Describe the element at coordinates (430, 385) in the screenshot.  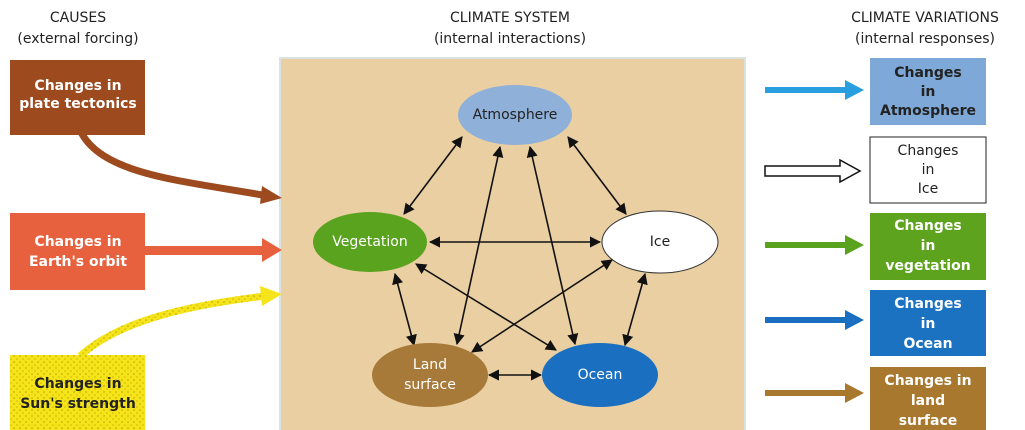
I see `node-label: surface` at that location.